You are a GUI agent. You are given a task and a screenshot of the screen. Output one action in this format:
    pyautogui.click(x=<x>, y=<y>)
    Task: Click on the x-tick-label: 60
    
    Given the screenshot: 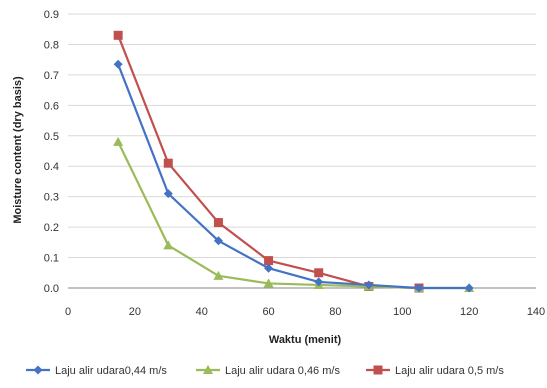 What is the action you would take?
    pyautogui.click(x=268, y=312)
    